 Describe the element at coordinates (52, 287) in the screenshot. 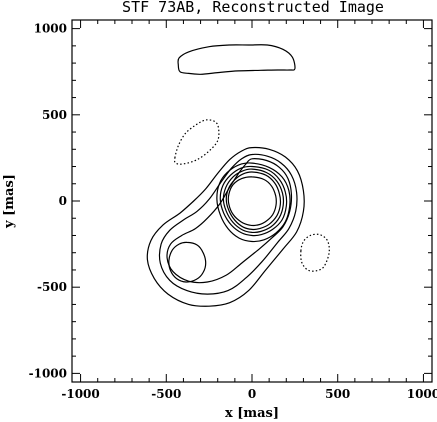

I see `y-tick-label: -500` at that location.